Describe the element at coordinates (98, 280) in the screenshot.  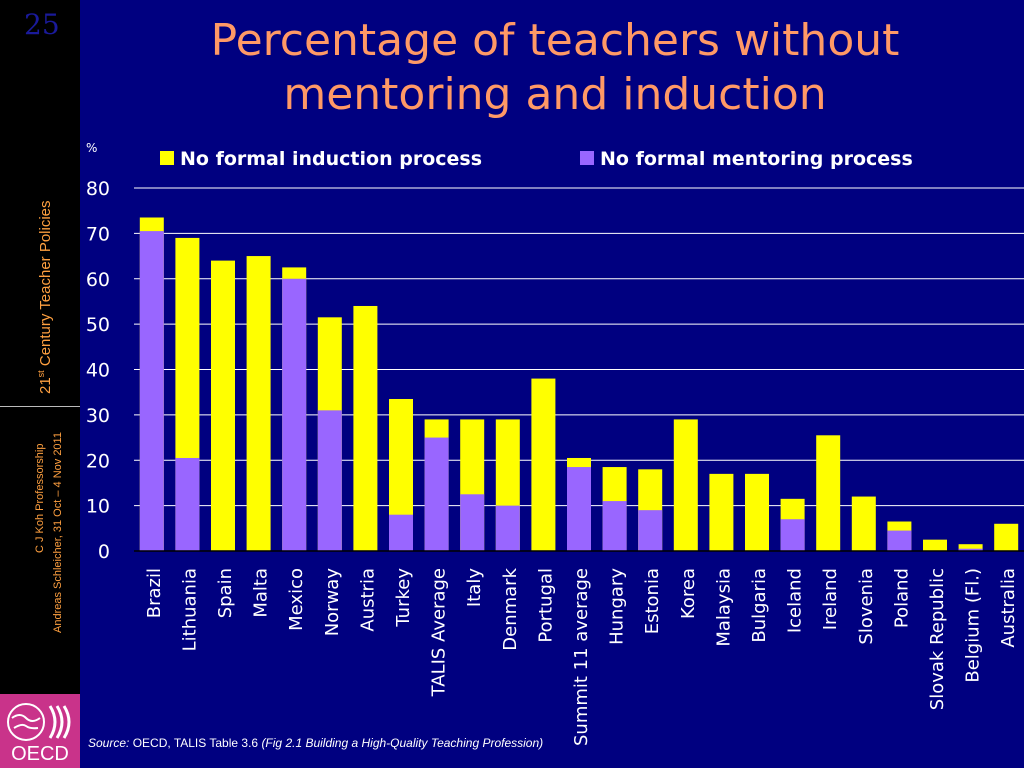
I see `y-tick-label: 60` at that location.